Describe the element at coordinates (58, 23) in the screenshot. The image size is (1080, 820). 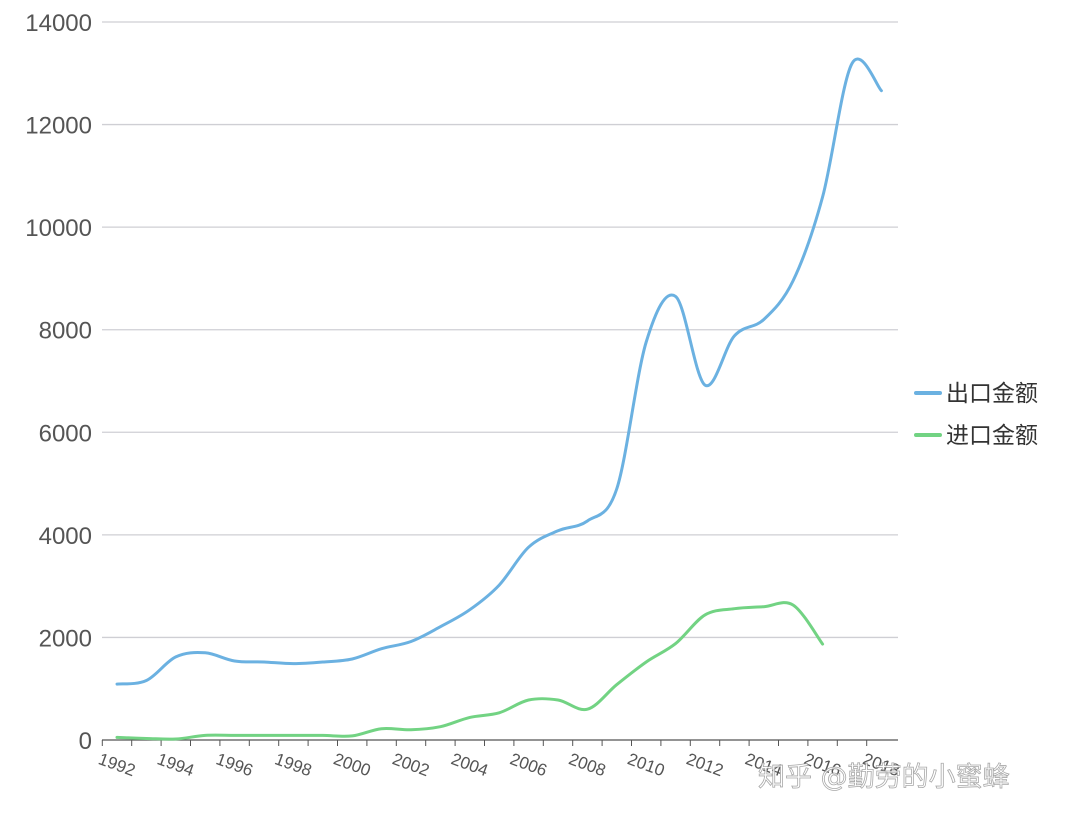
I see `y-tick-label: 14000` at that location.